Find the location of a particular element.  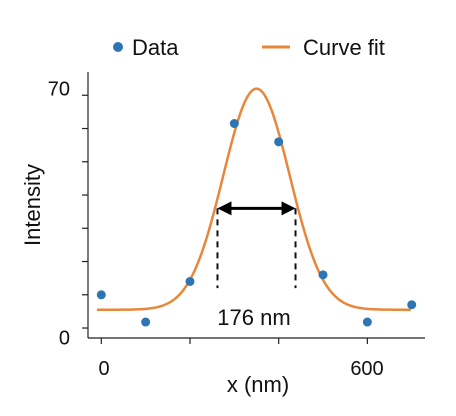

fwhm-arrowhead-right is located at coordinates (288, 208).